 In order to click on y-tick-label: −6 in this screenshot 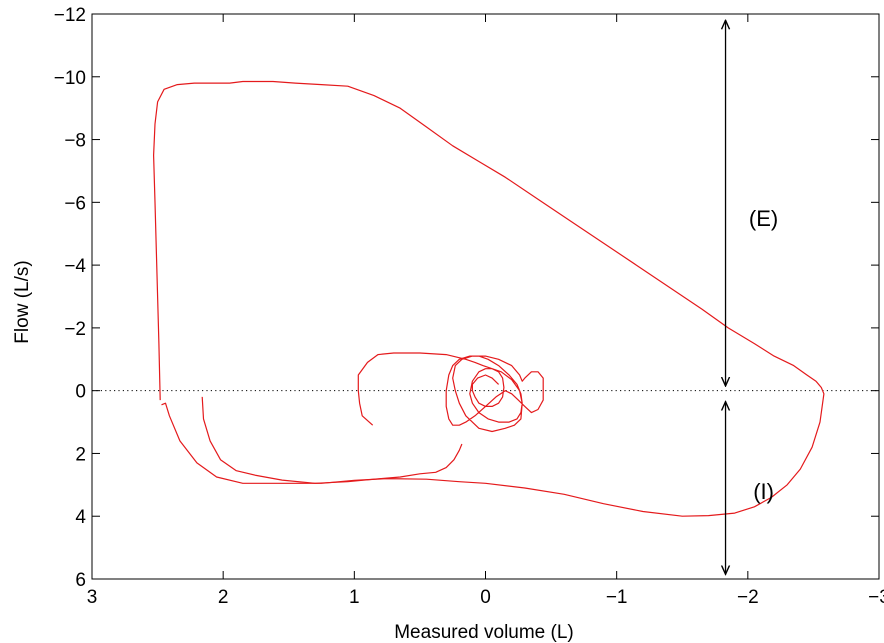, I will do `click(75, 203)`.